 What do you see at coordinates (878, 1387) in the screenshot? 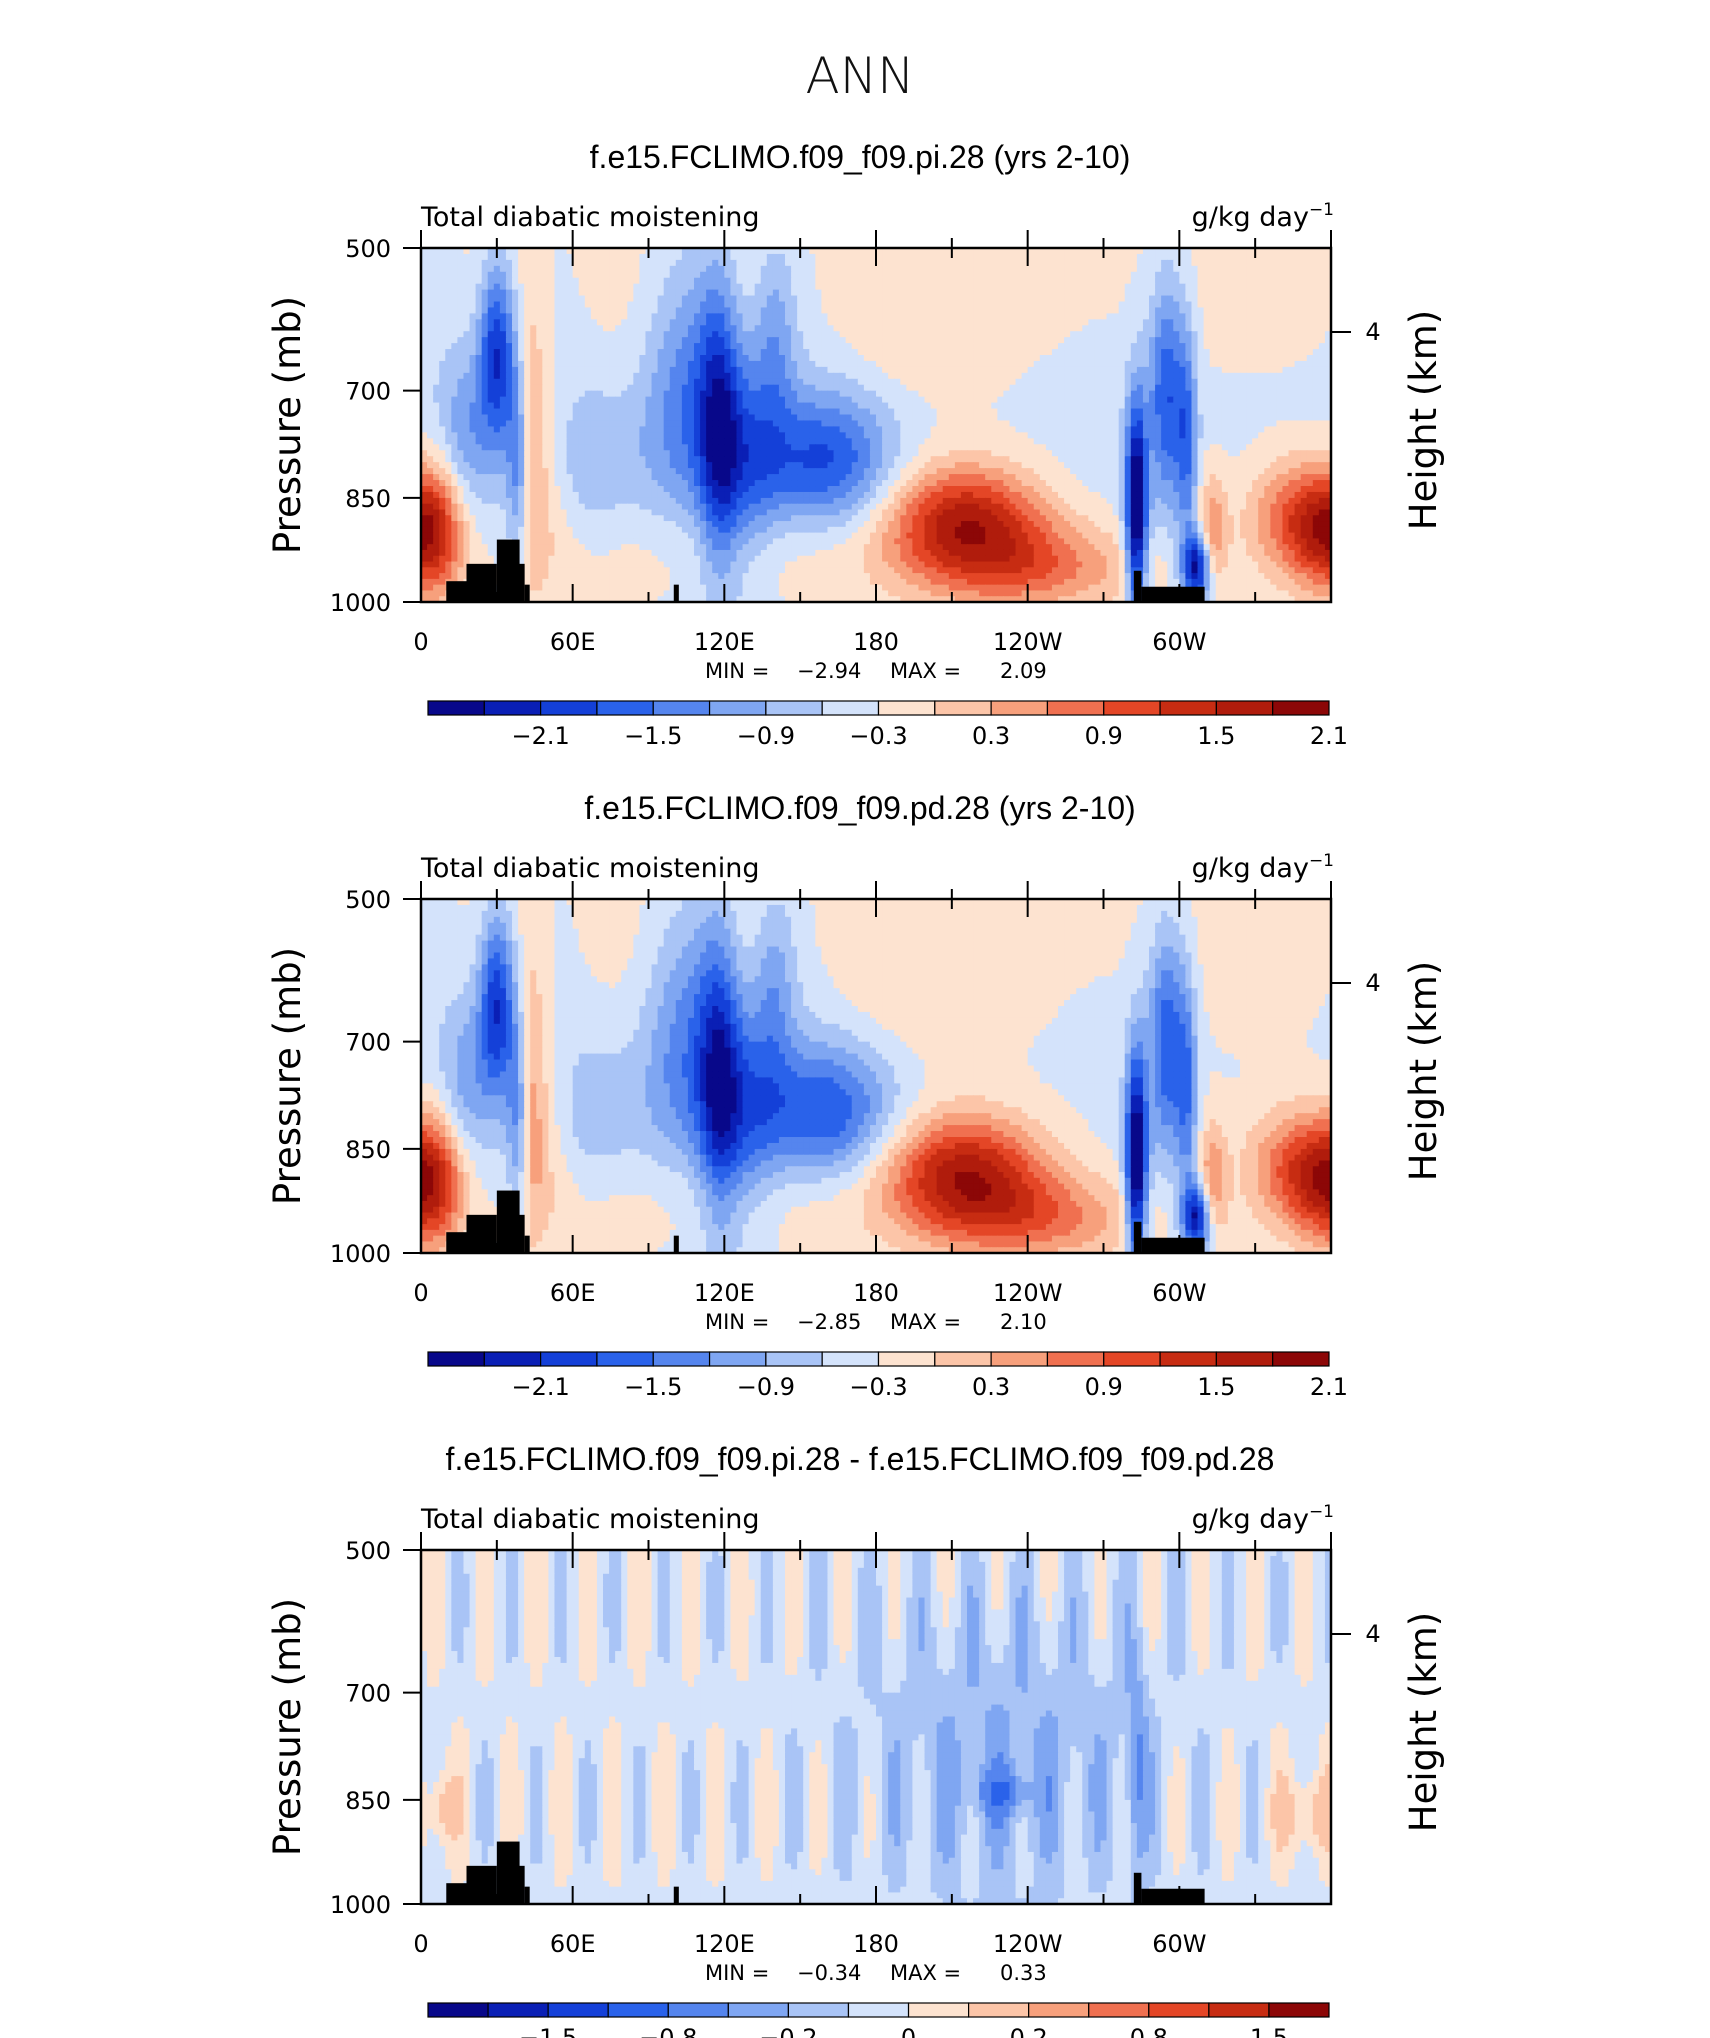
I see `colorbar-label: −0.3` at bounding box center [878, 1387].